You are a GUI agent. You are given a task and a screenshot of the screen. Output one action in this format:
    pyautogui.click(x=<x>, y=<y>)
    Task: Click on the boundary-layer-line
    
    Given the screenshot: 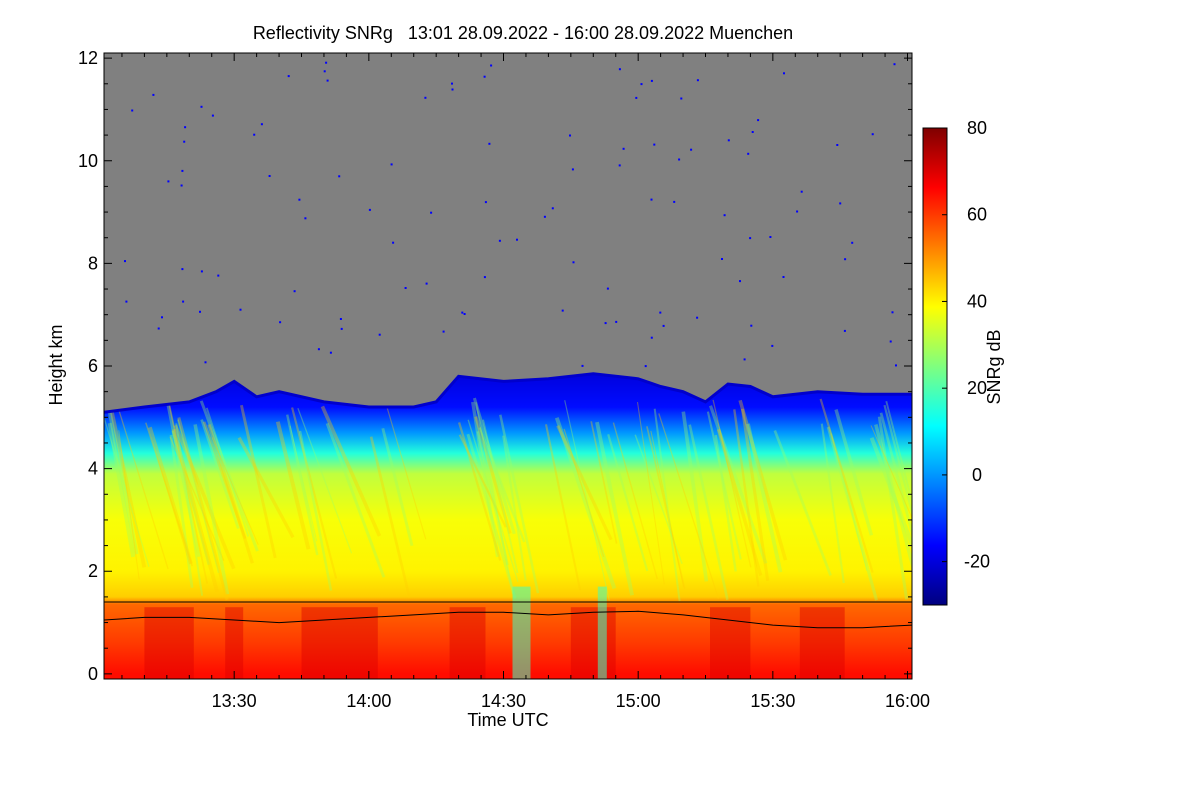 What is the action you would take?
    pyautogui.click(x=508, y=619)
    